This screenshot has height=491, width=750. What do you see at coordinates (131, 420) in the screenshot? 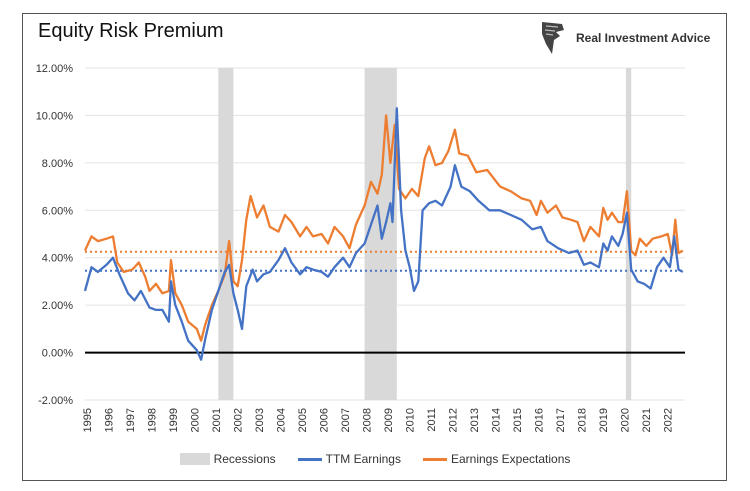
I see `x-tick-label: 1997` at bounding box center [131, 420].